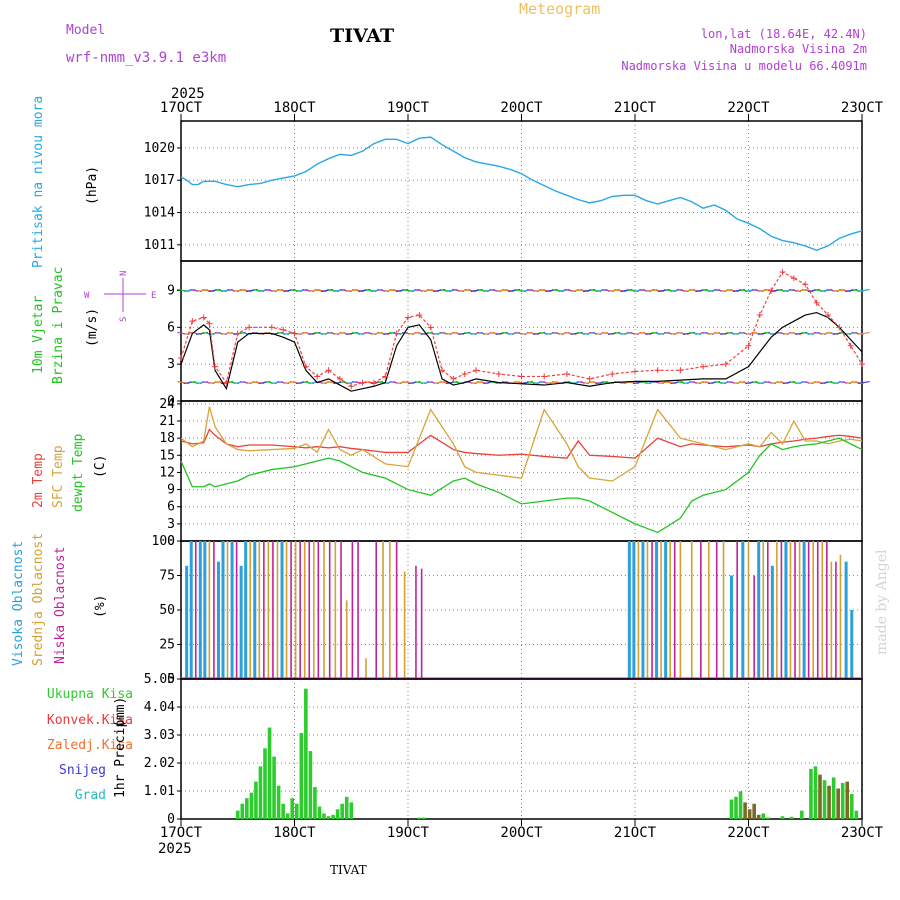 This screenshot has height=900, width=900. I want to click on temperature-tick-label: 18, so click(167, 438).